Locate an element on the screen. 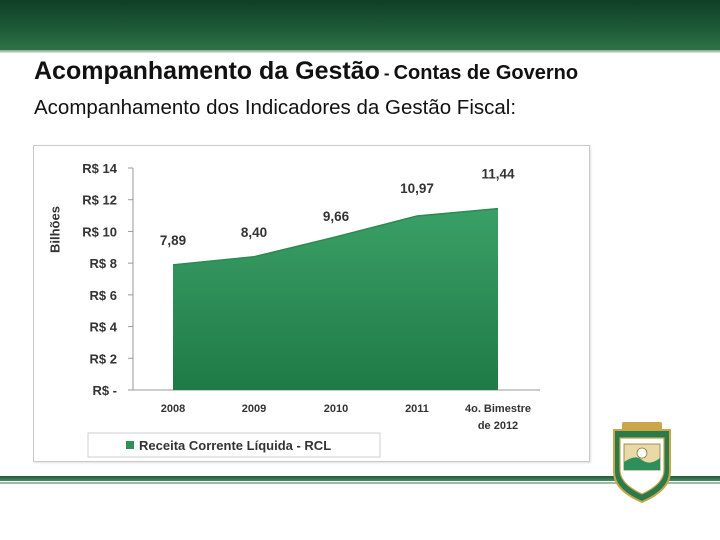  x-tick-label: 2010 is located at coordinates (336, 409).